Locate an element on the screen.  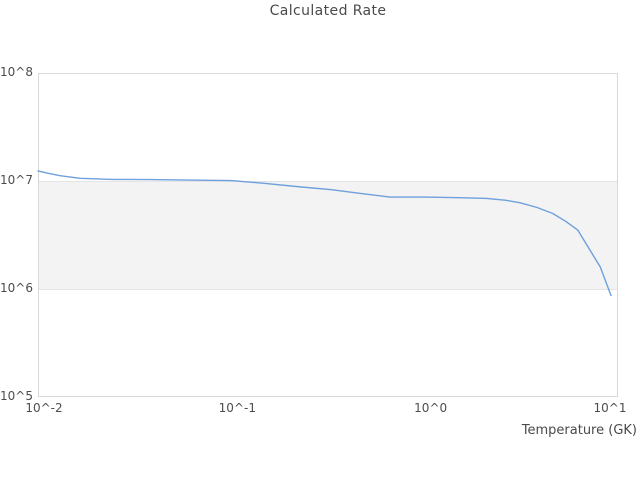
chart-title: Calculated Rate is located at coordinates (328, 11).